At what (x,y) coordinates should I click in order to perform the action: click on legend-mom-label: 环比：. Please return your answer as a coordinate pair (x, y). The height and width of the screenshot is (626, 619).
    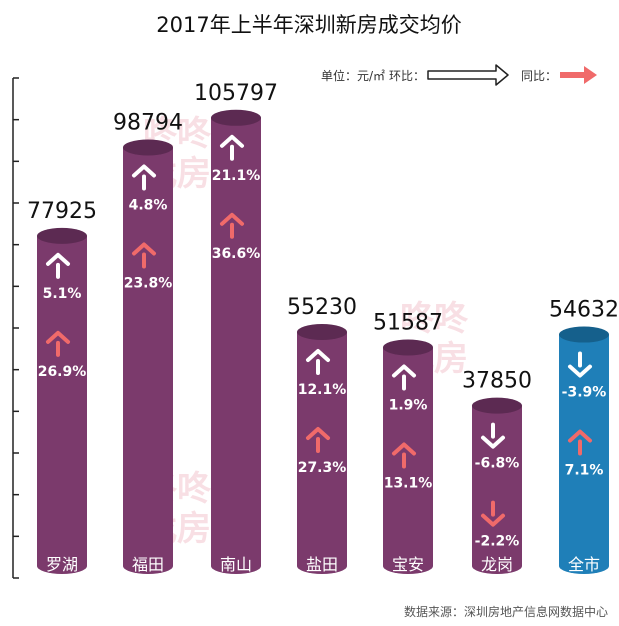
    Looking at the image, I should click on (407, 76).